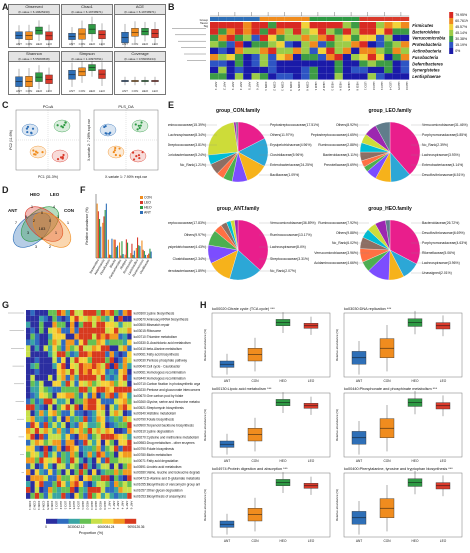 The height and width of the screenshot is (553, 470). Describe the element at coordinates (87, 225) in the screenshot. I see `y-axis-label: Relative abundance (%)` at that location.